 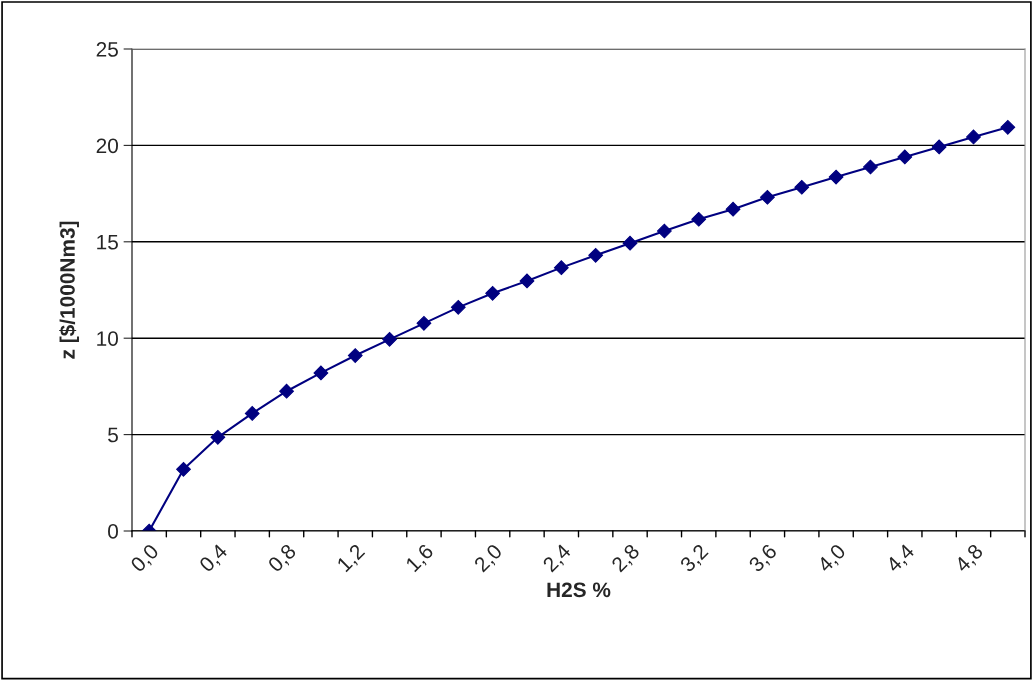 What do you see at coordinates (626, 559) in the screenshot?
I see `x-tick-label: 2,8` at bounding box center [626, 559].